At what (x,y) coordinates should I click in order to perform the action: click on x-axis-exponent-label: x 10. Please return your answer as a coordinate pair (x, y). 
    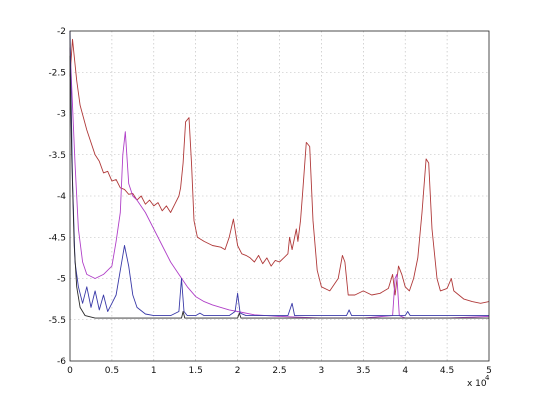
    Looking at the image, I should click on (477, 384).